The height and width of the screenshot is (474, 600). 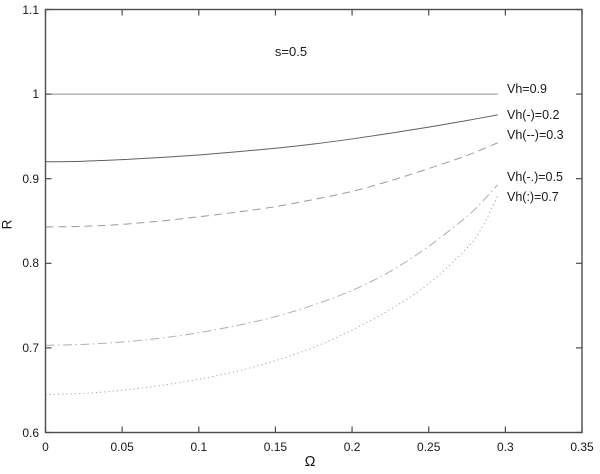 What do you see at coordinates (30, 9) in the screenshot?
I see `y-tick-label: 1.1` at bounding box center [30, 9].